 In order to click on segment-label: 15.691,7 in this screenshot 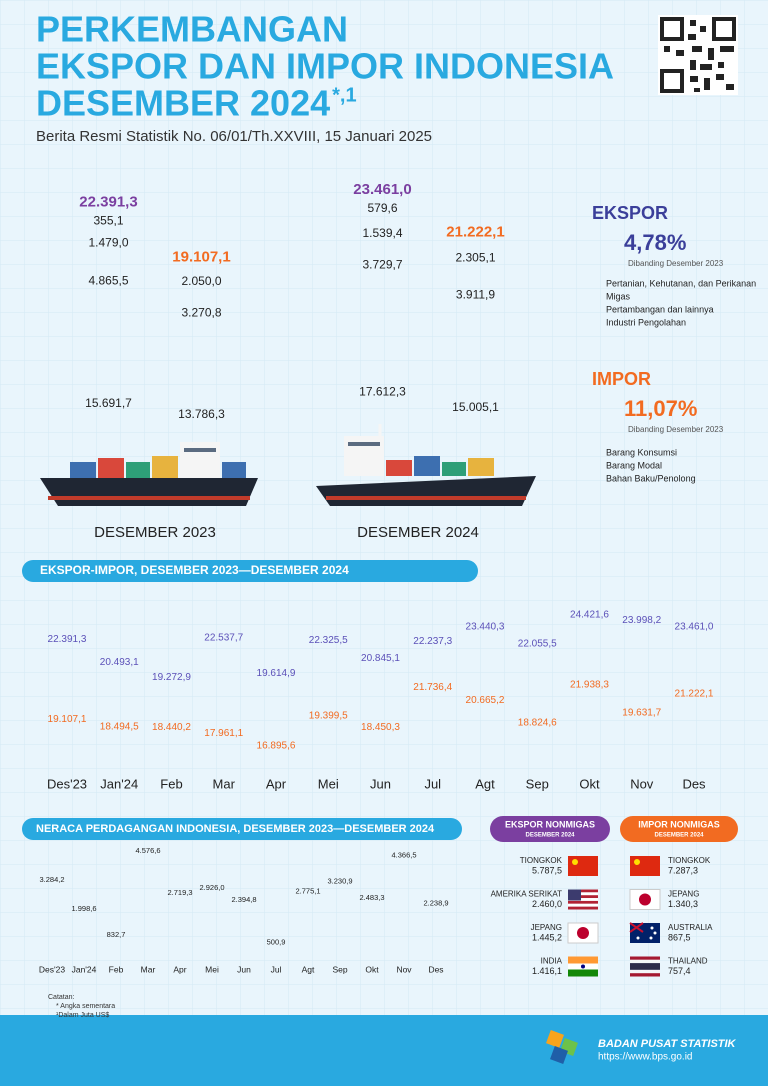, I will do `click(108, 403)`.